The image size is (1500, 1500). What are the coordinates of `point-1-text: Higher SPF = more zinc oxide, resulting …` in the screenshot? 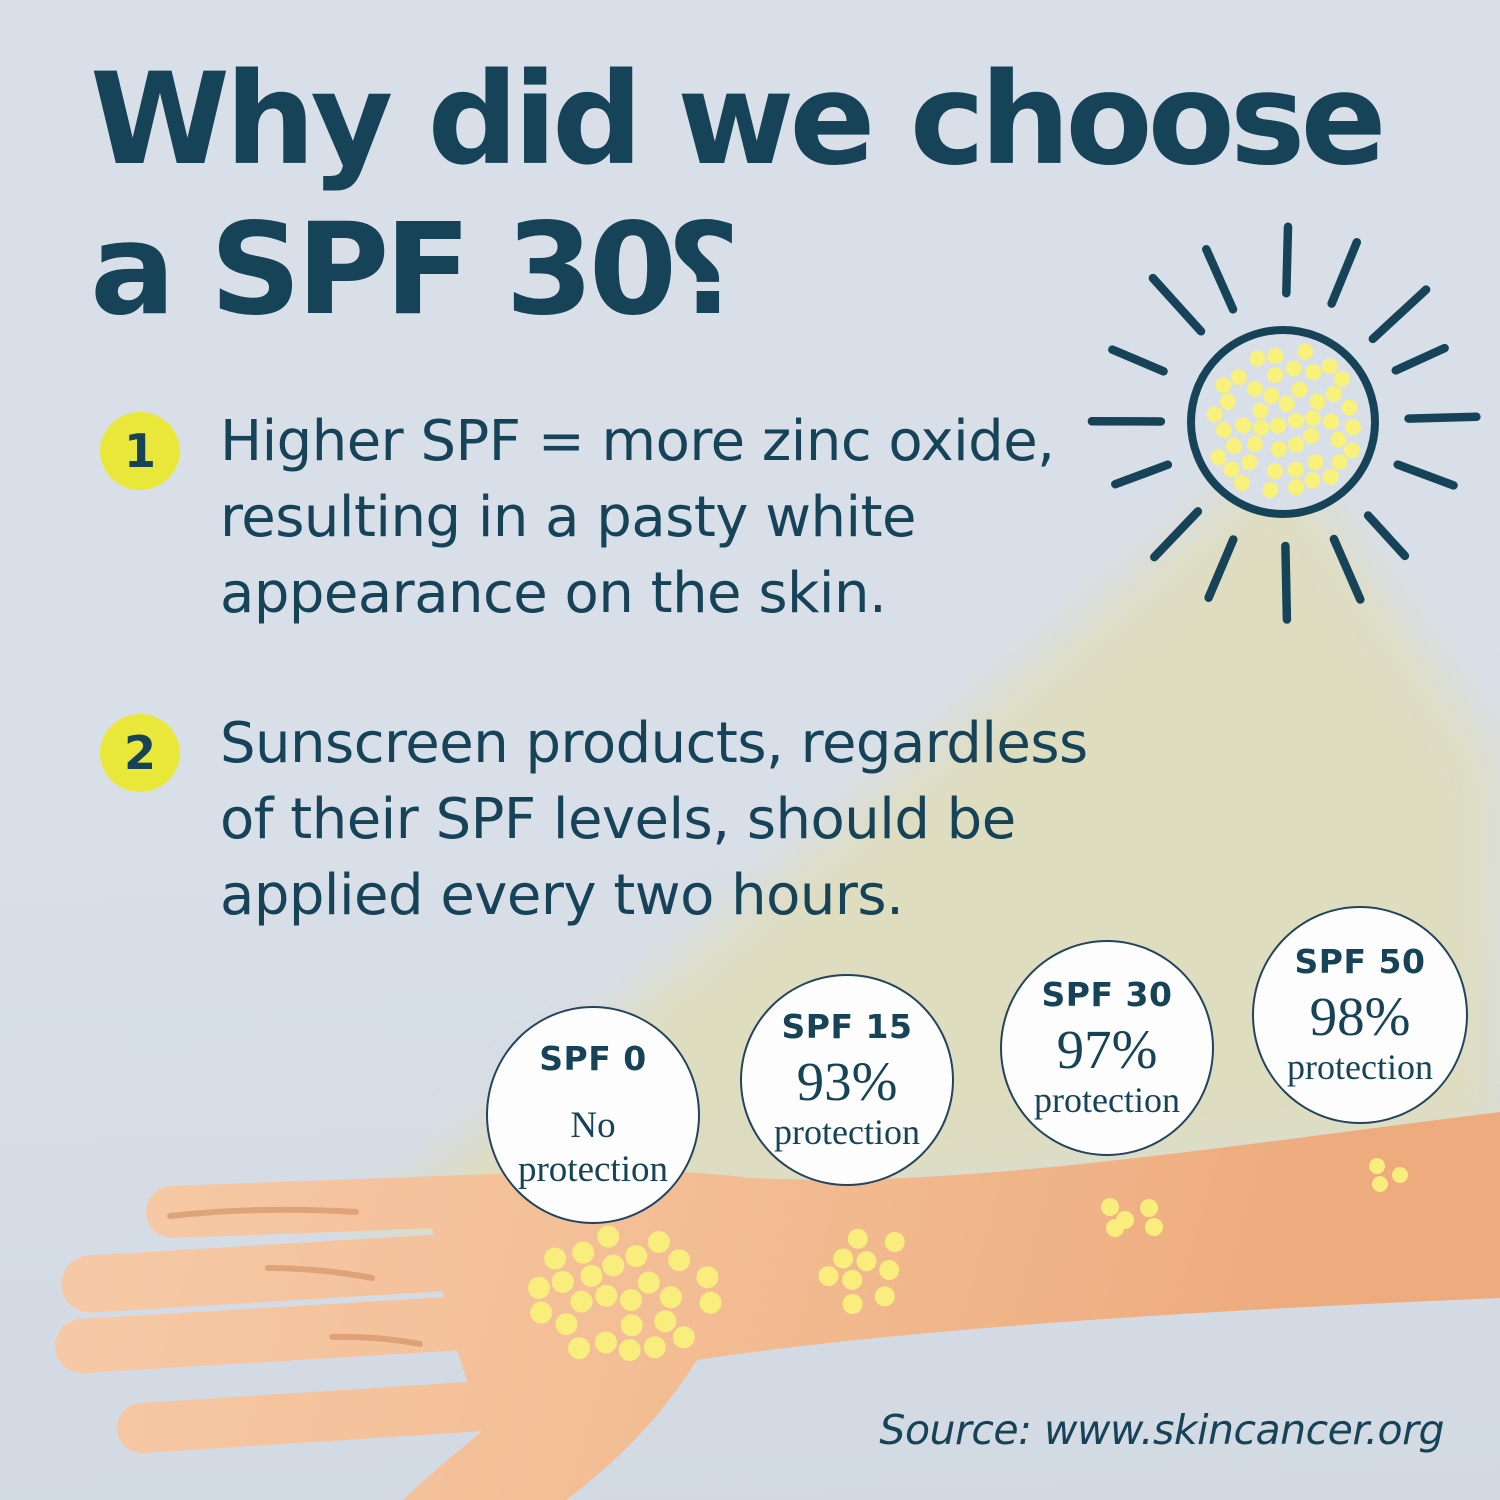 It's located at (637, 518).